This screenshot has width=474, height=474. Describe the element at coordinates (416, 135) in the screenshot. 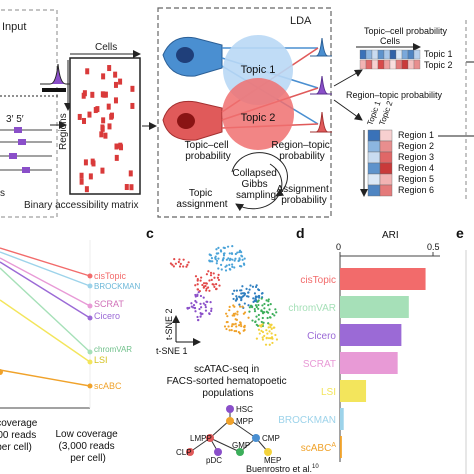

I see `out-region-1: Region 1` at that location.